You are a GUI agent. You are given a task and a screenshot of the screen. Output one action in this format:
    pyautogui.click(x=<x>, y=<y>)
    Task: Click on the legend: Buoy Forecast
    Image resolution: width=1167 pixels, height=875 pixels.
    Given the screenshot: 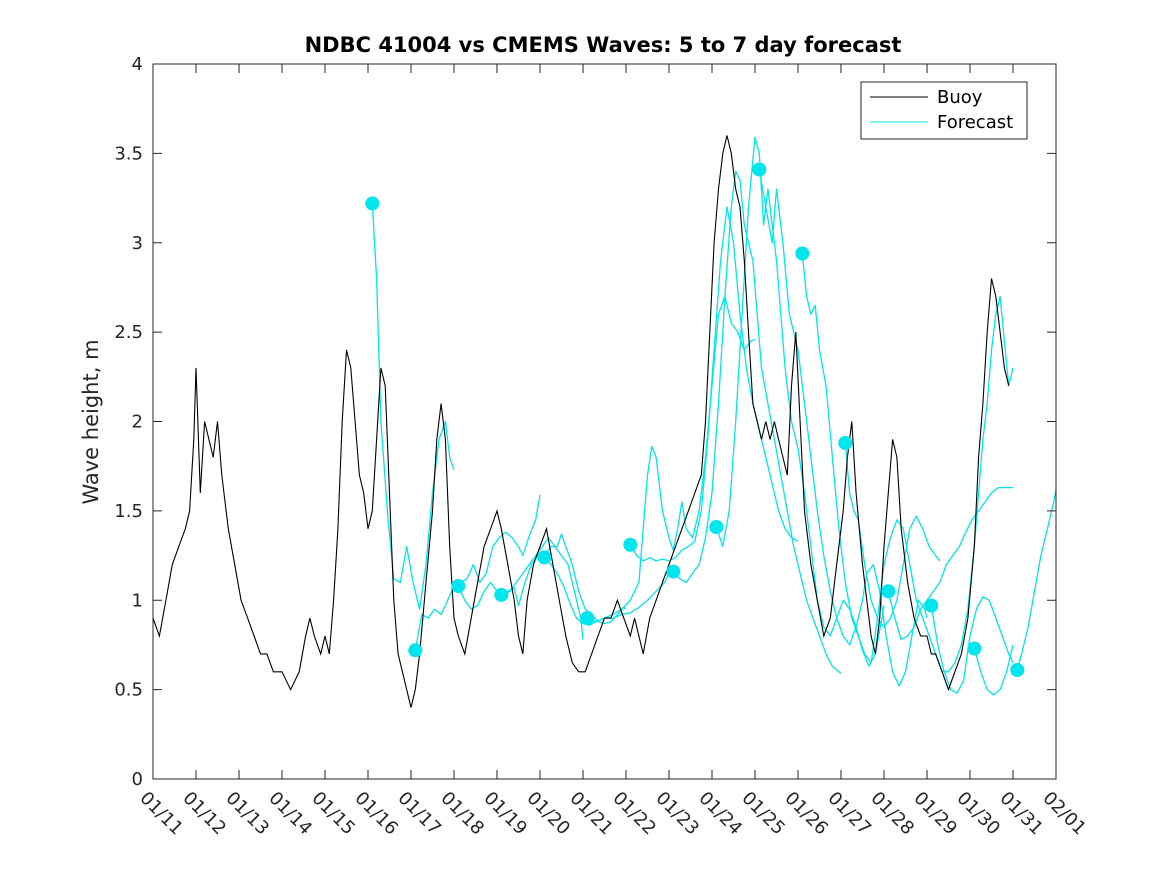 What is the action you would take?
    pyautogui.click(x=944, y=110)
    